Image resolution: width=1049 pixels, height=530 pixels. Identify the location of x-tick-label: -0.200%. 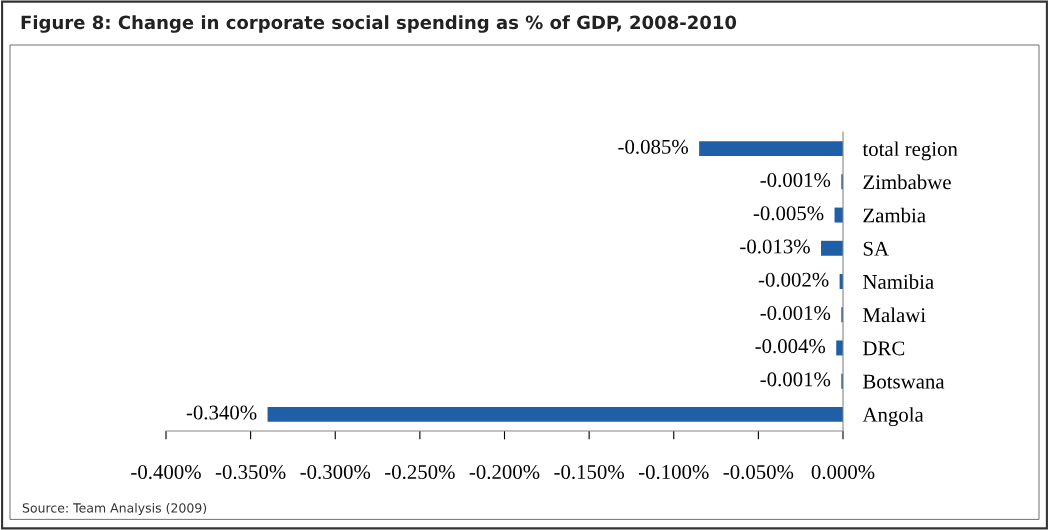
(504, 472).